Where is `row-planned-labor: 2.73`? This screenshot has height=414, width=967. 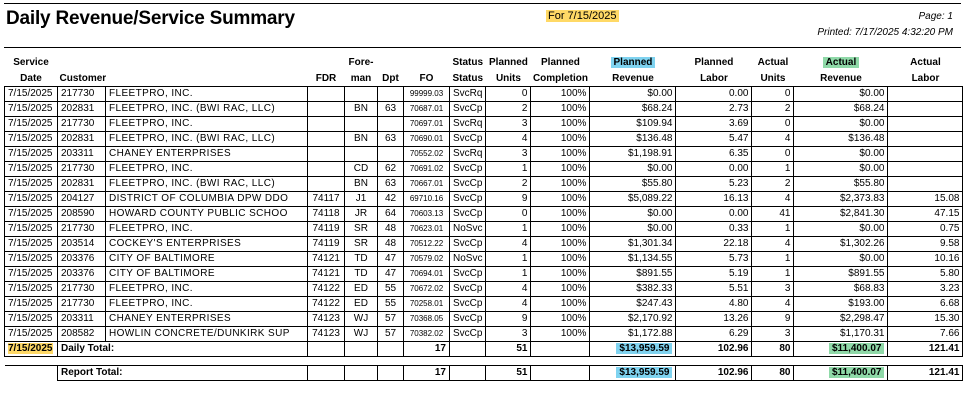
row-planned-labor: 2.73 is located at coordinates (714, 109).